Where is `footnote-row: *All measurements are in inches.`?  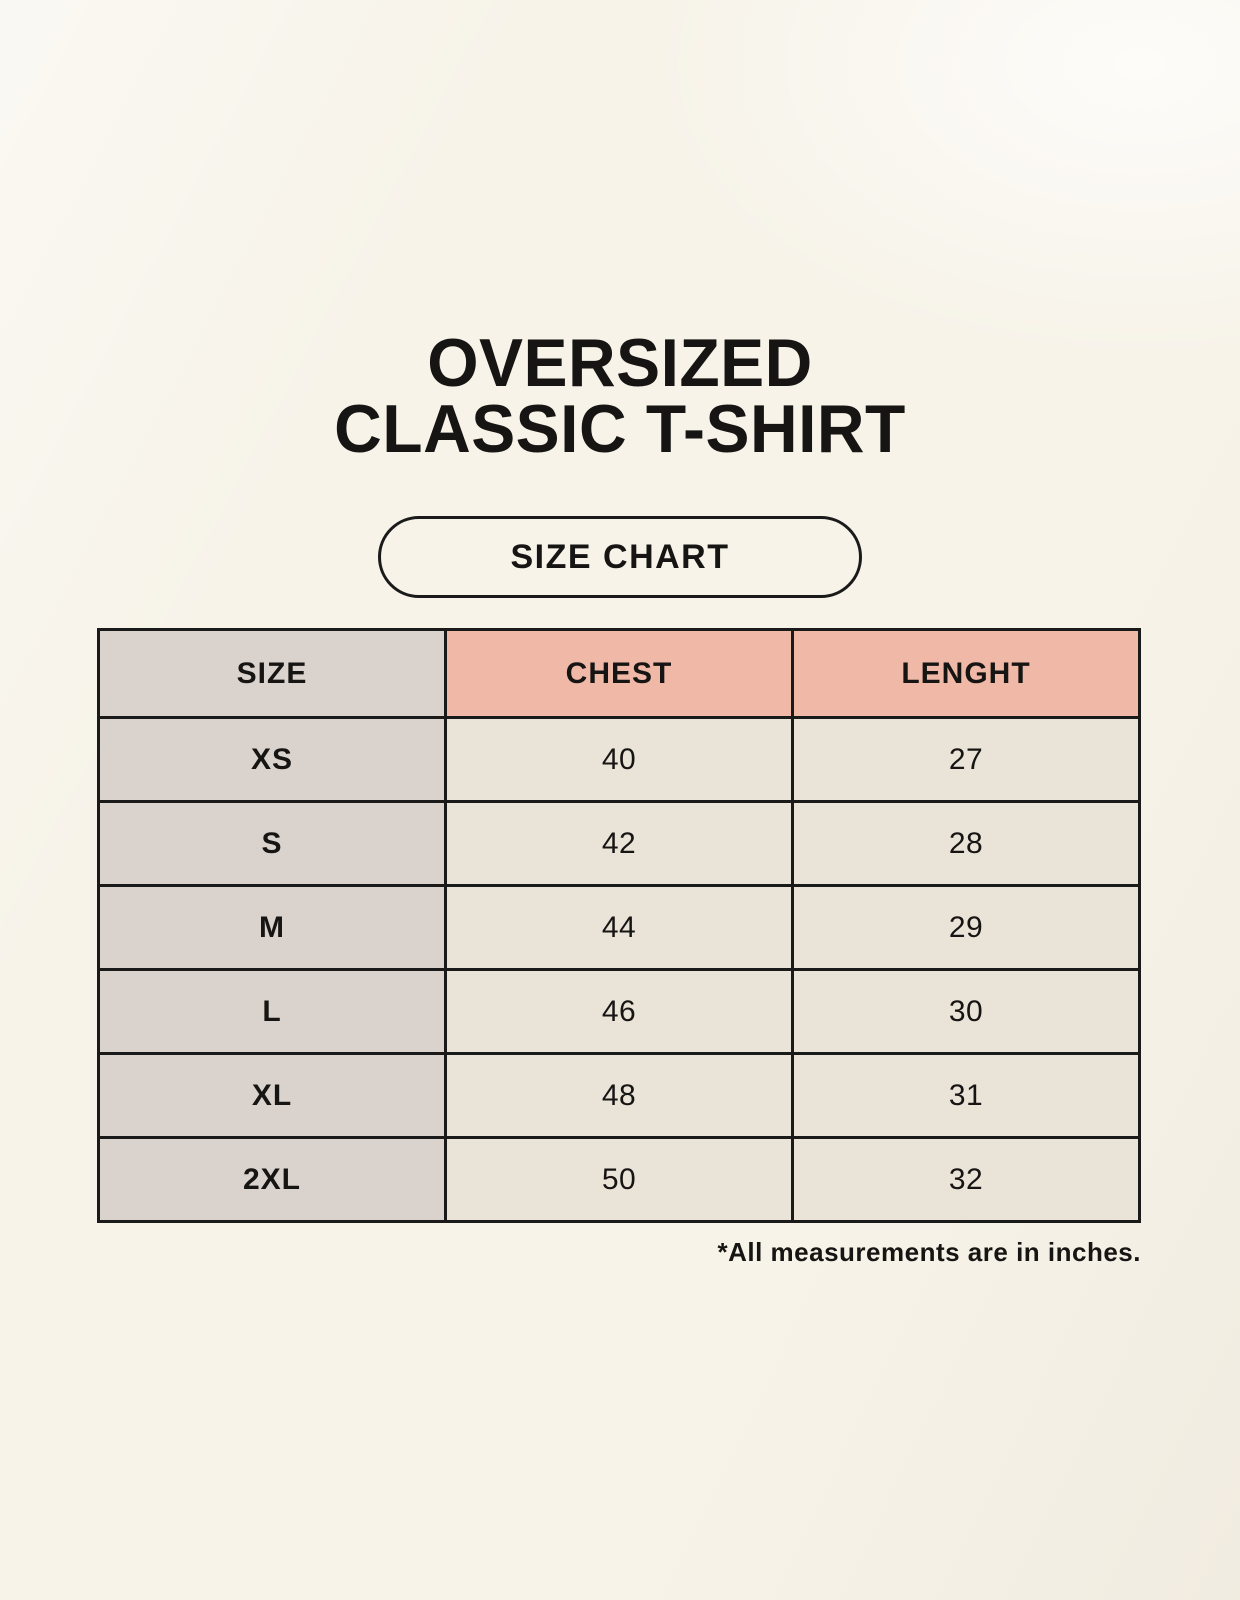 footnote-row: *All measurements are in inches. is located at coordinates (619, 1252).